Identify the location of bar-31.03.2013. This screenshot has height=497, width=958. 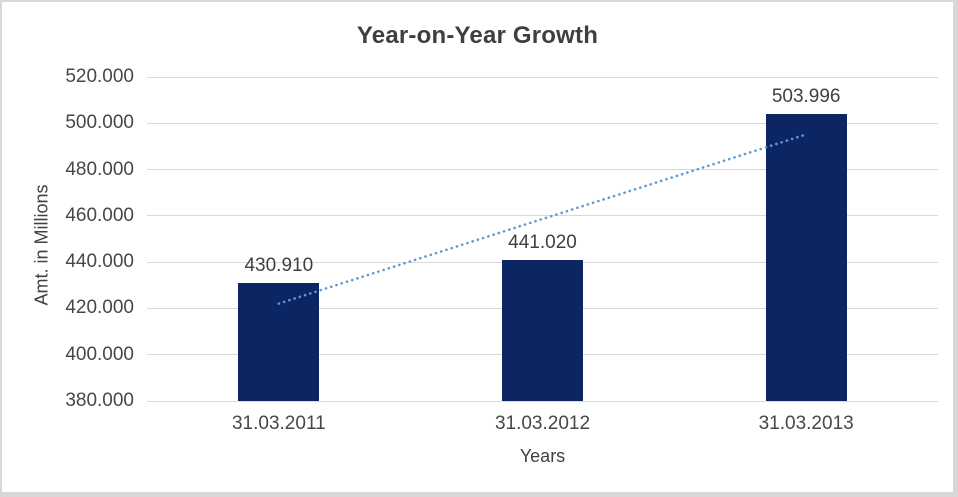
(806, 257).